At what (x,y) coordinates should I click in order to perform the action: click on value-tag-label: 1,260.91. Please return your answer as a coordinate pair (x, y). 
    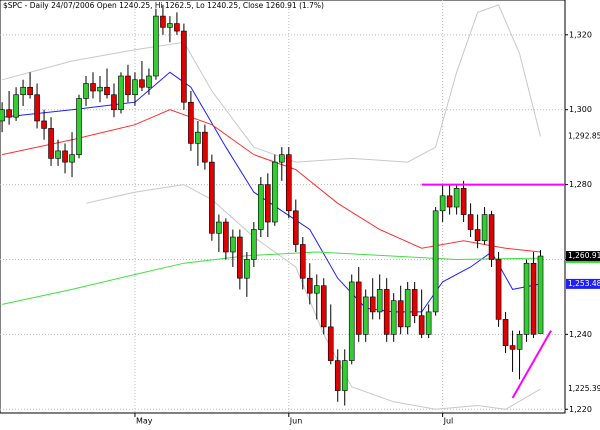
    Looking at the image, I should click on (584, 255).